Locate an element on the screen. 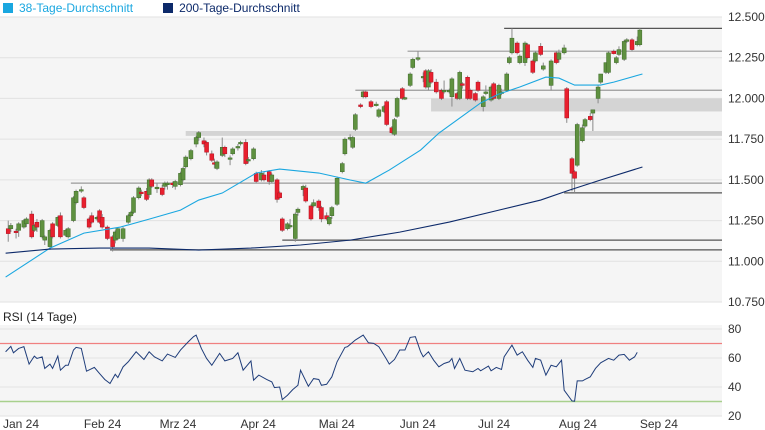  legend-item-38-day: 38-Tage-Durchschnitt is located at coordinates (68, 8).